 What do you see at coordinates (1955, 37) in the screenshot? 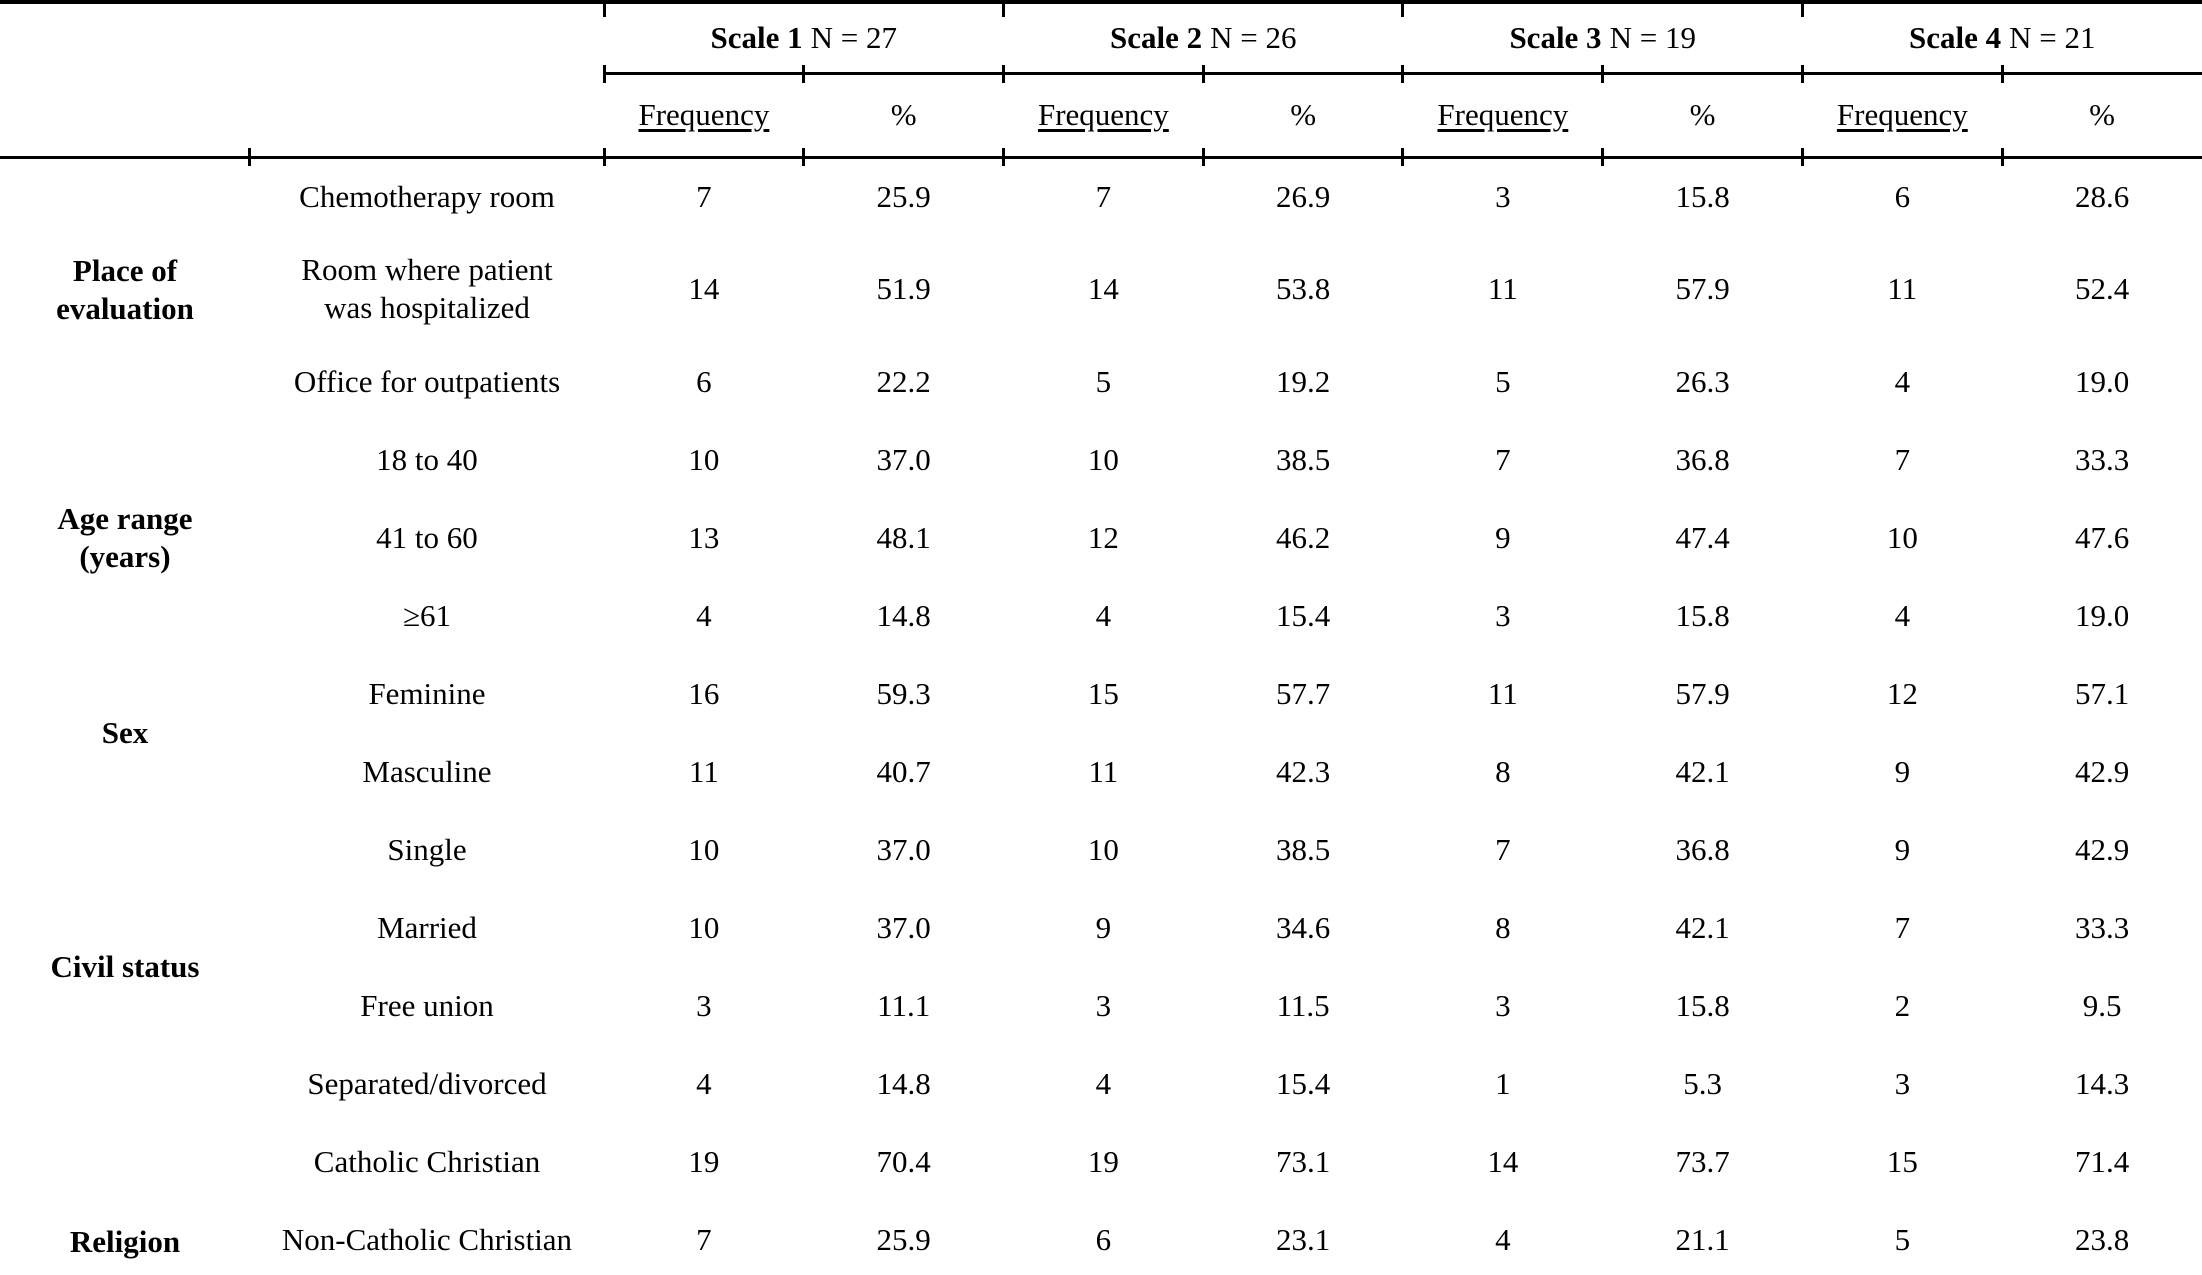
I see `scale-4-title: Scale 4` at bounding box center [1955, 37].